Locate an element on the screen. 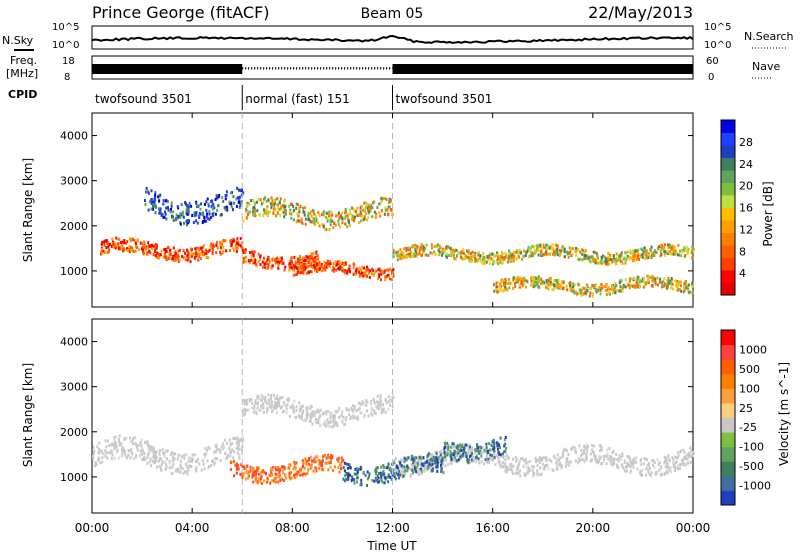  x-tick-label: 00:00 is located at coordinates (92, 528).